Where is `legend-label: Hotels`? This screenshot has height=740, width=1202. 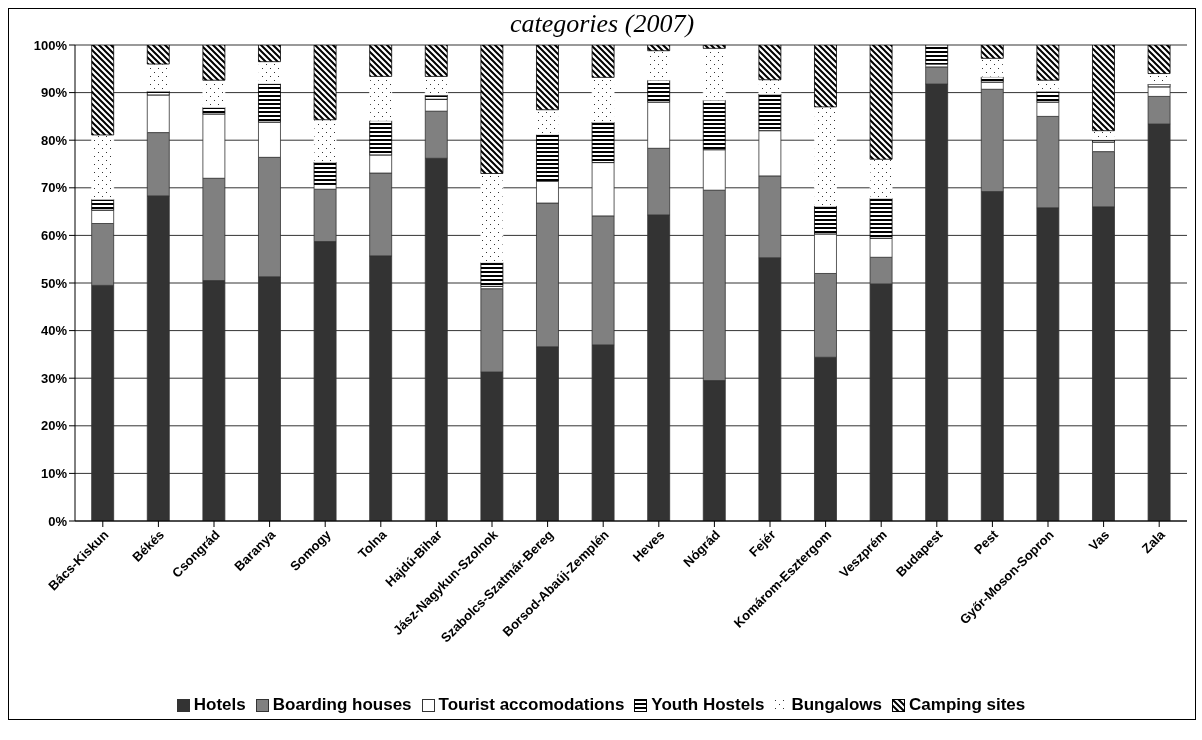 legend-label: Hotels is located at coordinates (219, 705).